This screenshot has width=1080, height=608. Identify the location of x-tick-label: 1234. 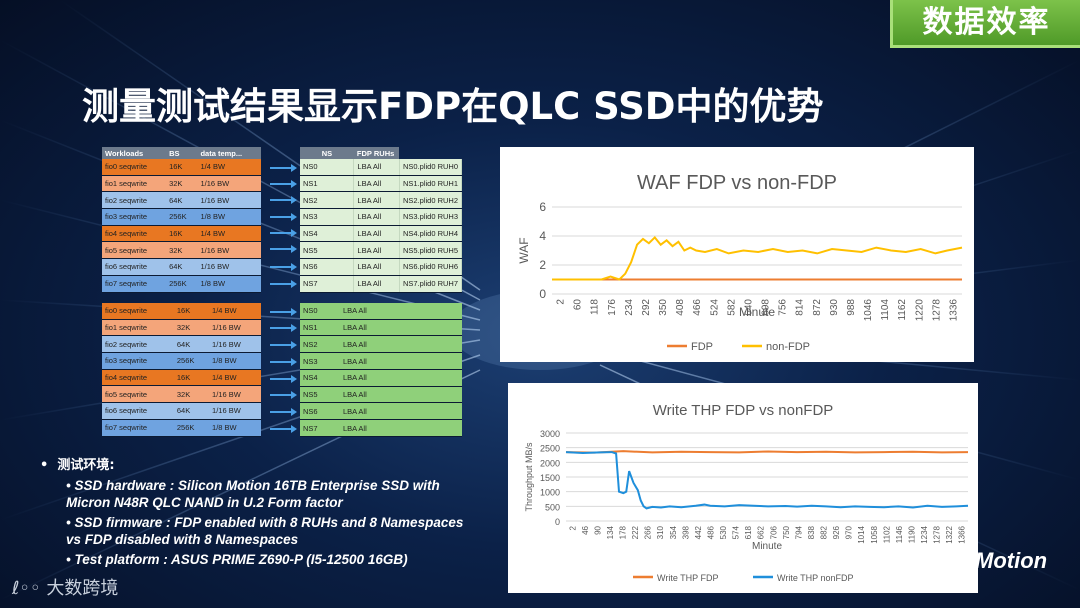
(924, 534).